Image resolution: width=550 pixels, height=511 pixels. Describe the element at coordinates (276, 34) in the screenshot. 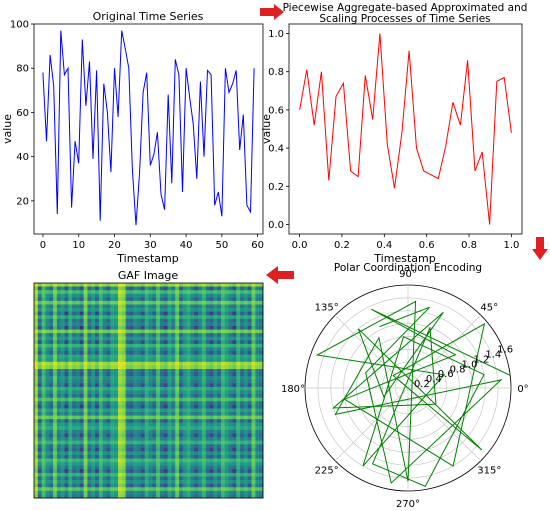

I see `y-tick-label: 1.0` at that location.